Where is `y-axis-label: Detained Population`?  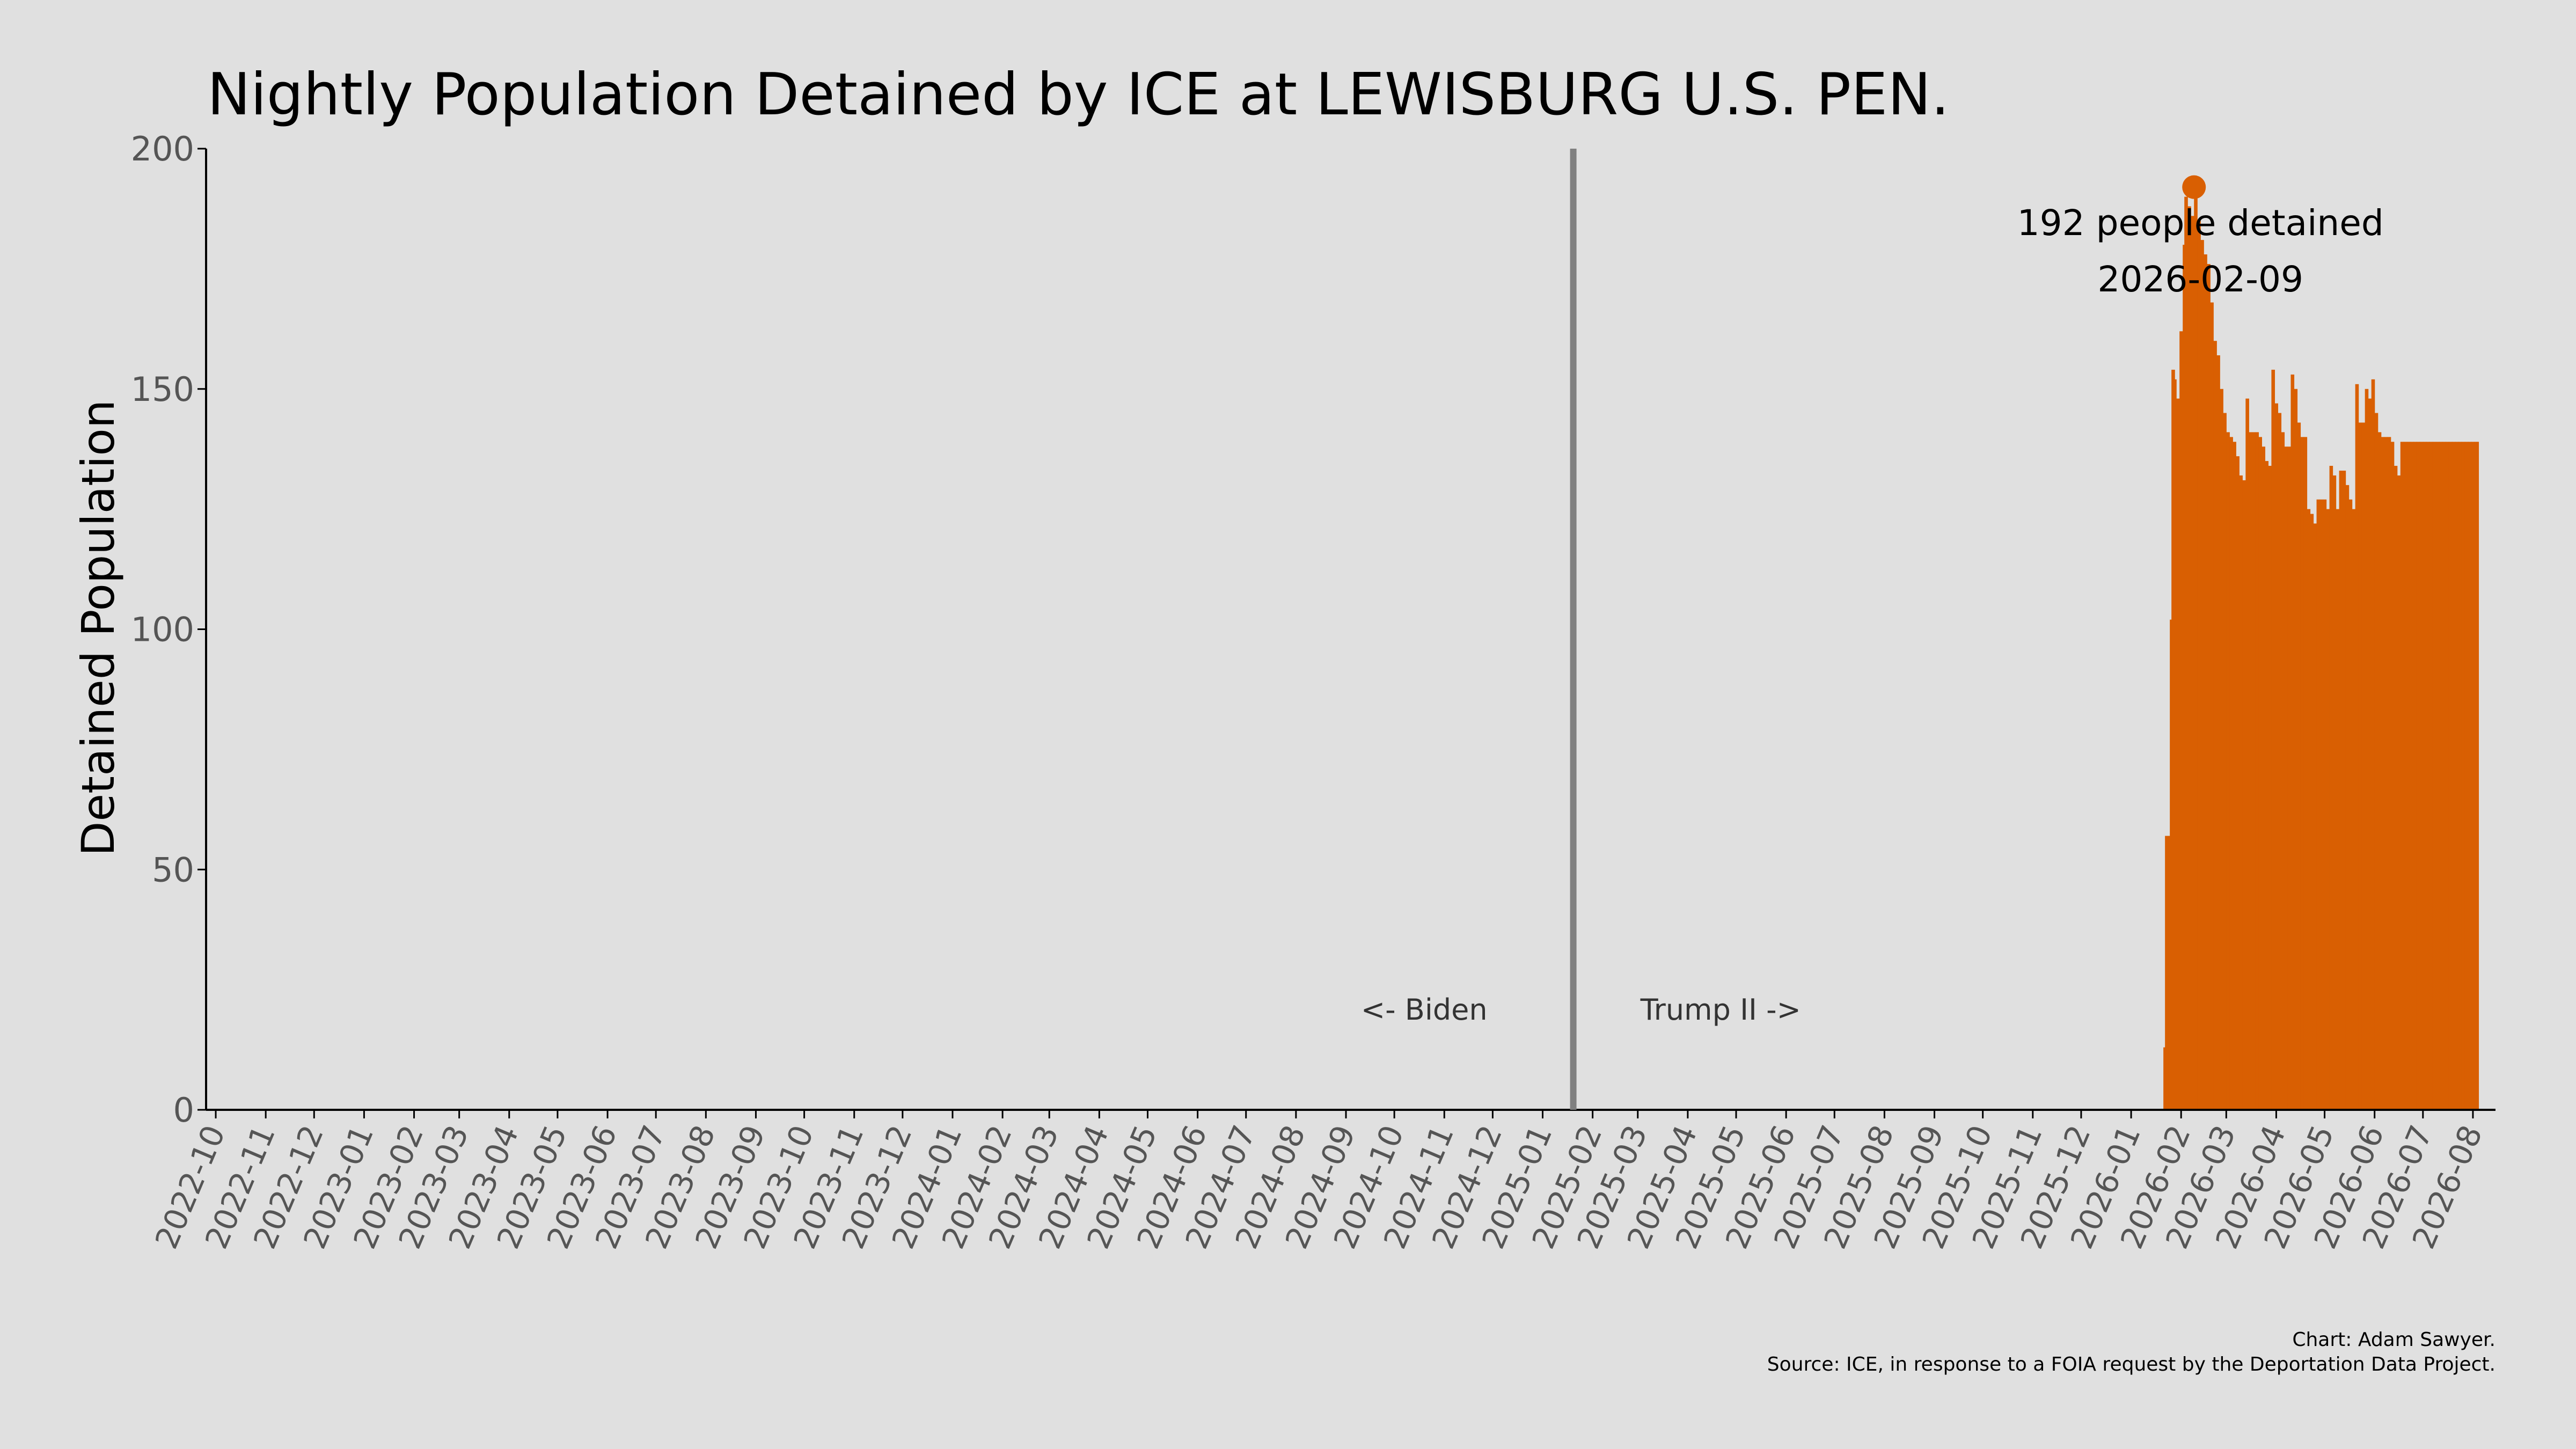
y-axis-label: Detained Population is located at coordinates (98, 628).